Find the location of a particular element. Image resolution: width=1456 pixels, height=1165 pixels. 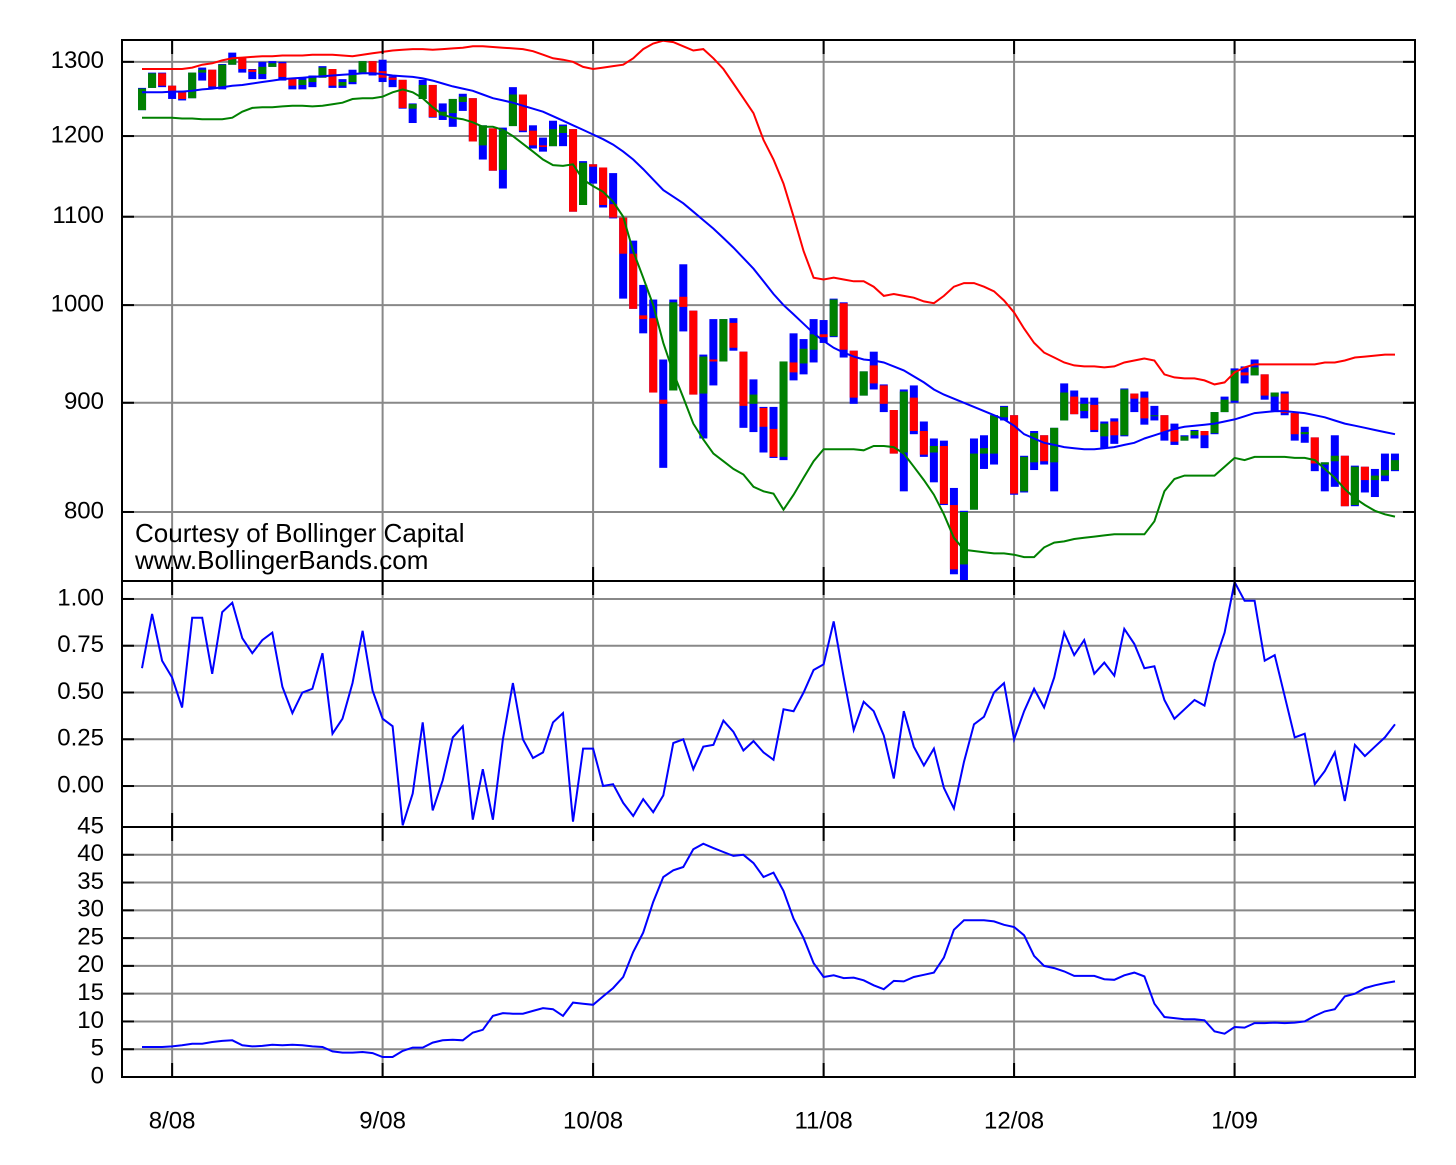

y-tick-label: 25 is located at coordinates (90, 936).